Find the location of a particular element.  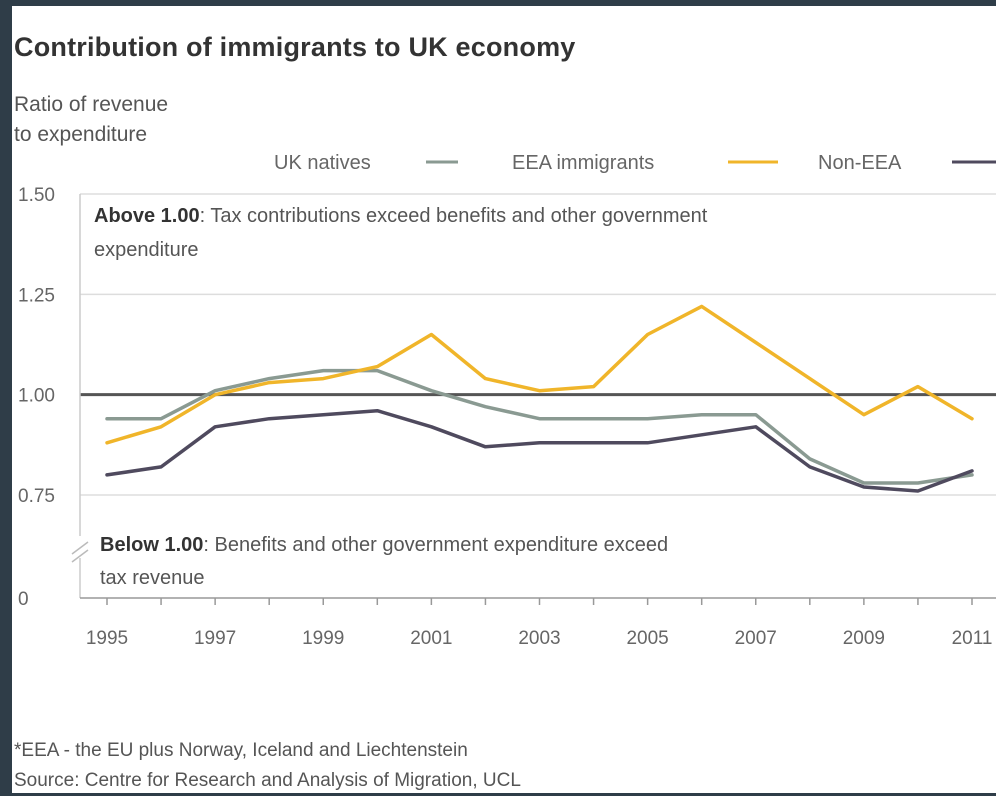

annotation-above-line2: expenditure is located at coordinates (146, 250).